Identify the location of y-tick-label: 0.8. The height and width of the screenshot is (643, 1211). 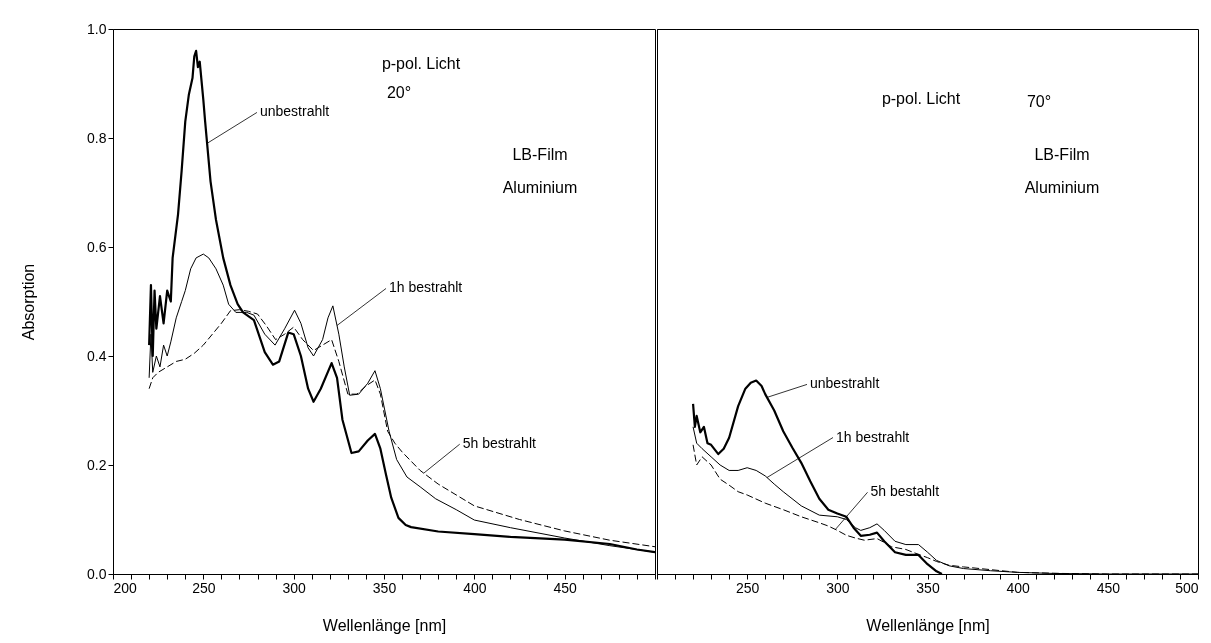
(97, 137).